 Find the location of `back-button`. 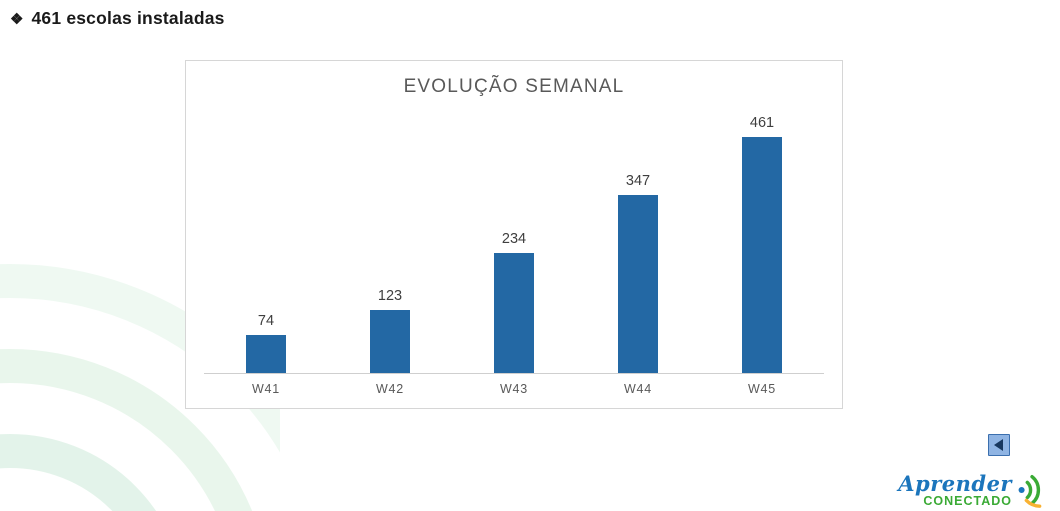

back-button is located at coordinates (999, 445).